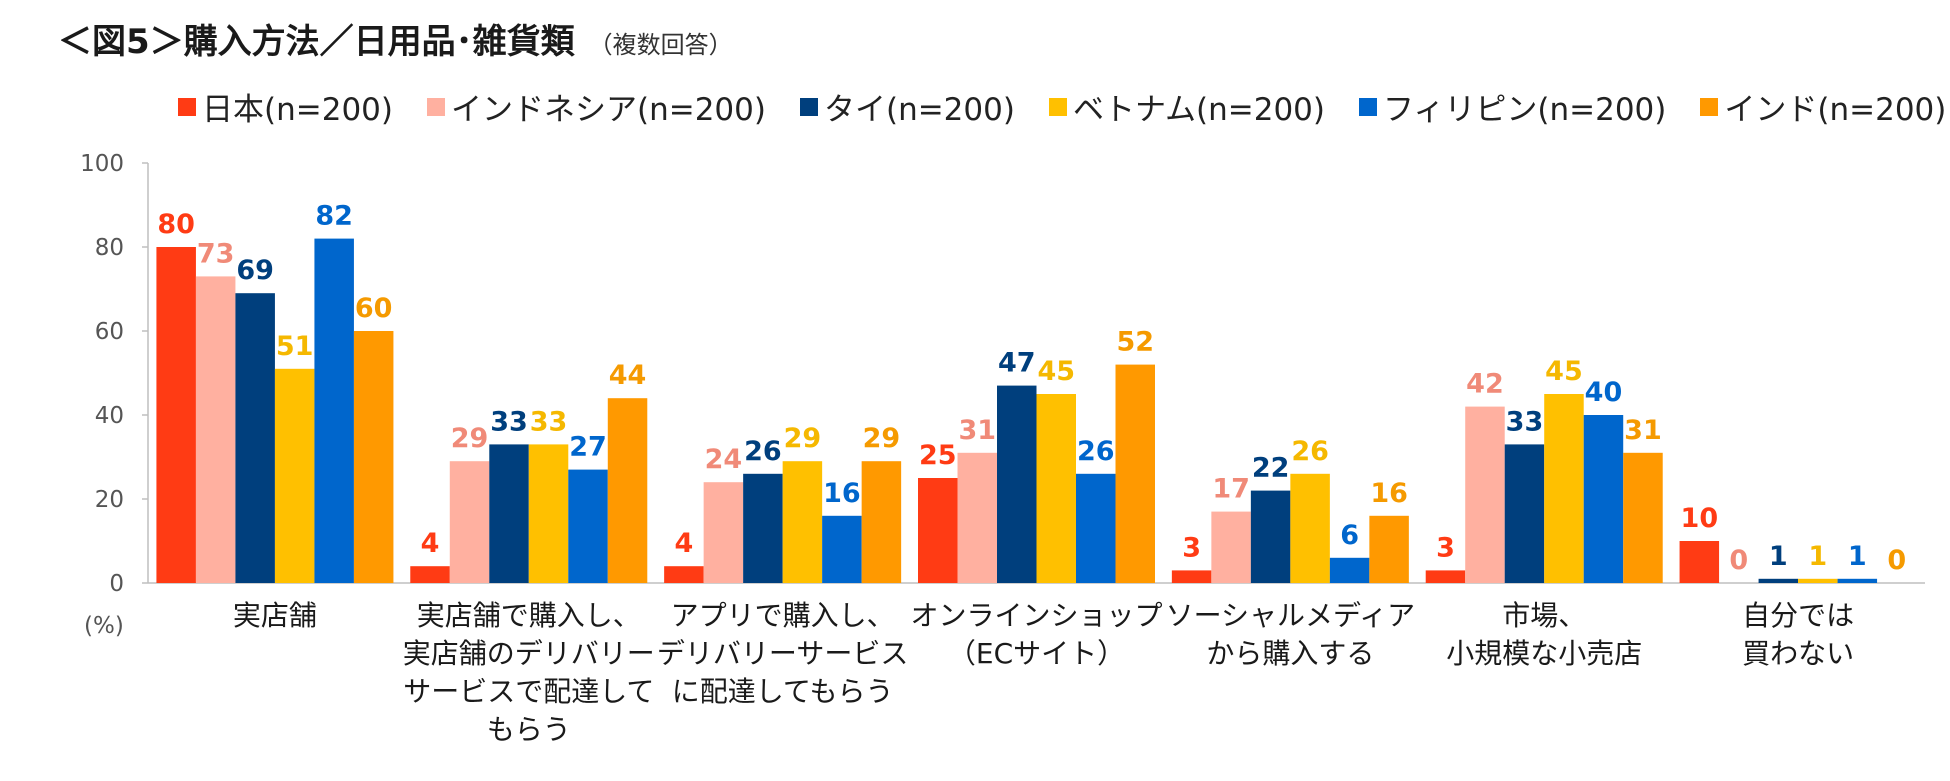  Describe the element at coordinates (1271, 468) in the screenshot. I see `data-label: 22` at that location.